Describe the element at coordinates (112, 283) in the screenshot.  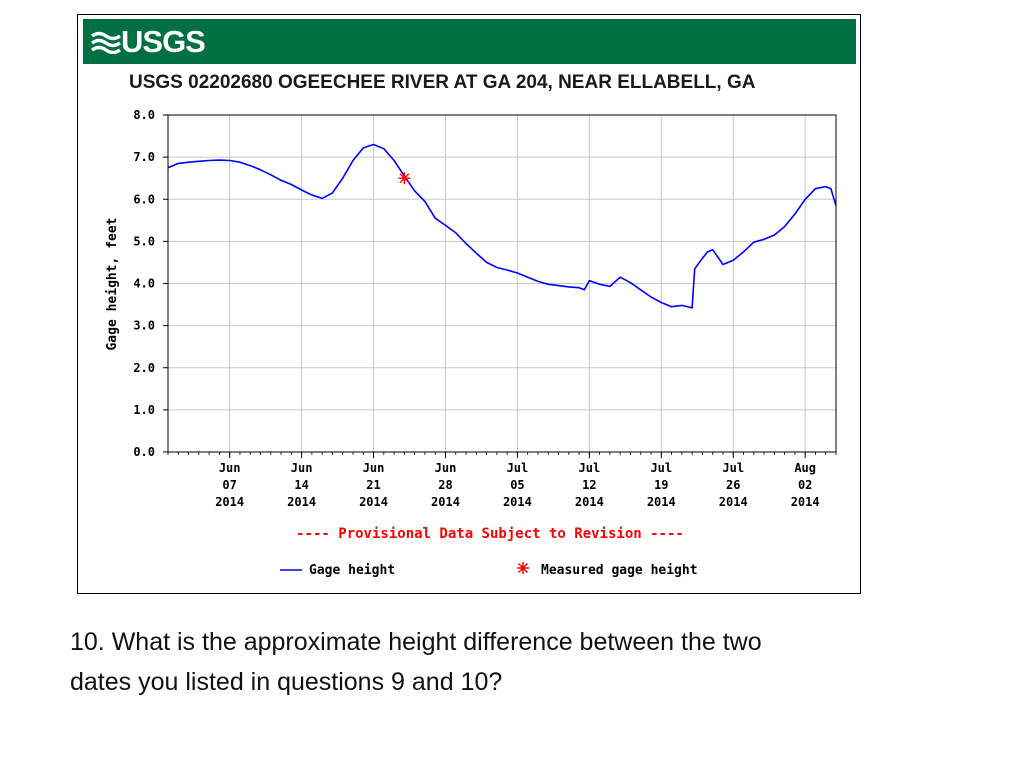
I see `y-axis-label: Gage height, feet` at that location.